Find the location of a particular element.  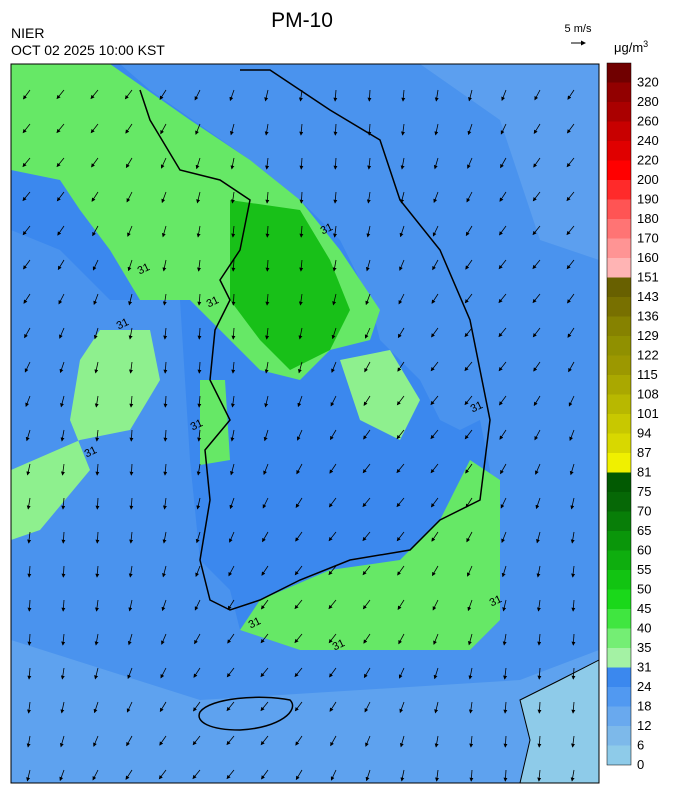

legend-label: 320 is located at coordinates (648, 82).